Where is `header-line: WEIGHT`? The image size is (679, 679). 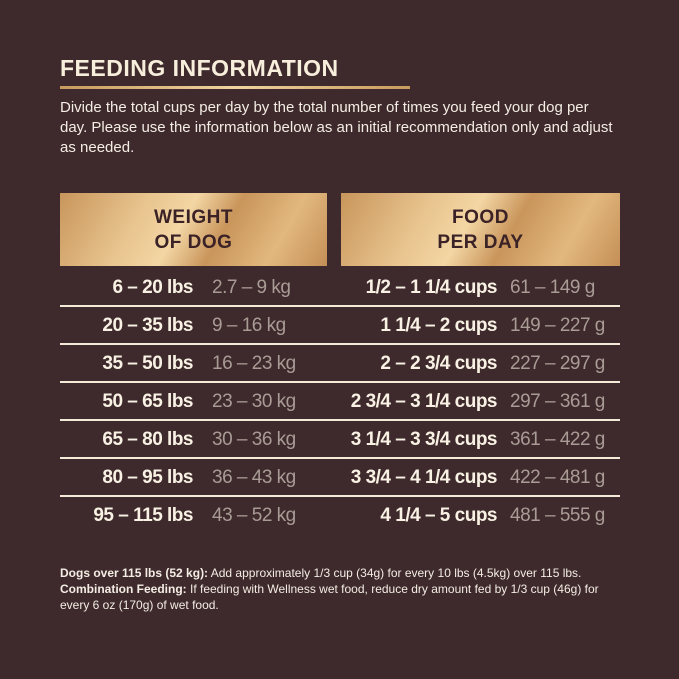 header-line: WEIGHT is located at coordinates (193, 217).